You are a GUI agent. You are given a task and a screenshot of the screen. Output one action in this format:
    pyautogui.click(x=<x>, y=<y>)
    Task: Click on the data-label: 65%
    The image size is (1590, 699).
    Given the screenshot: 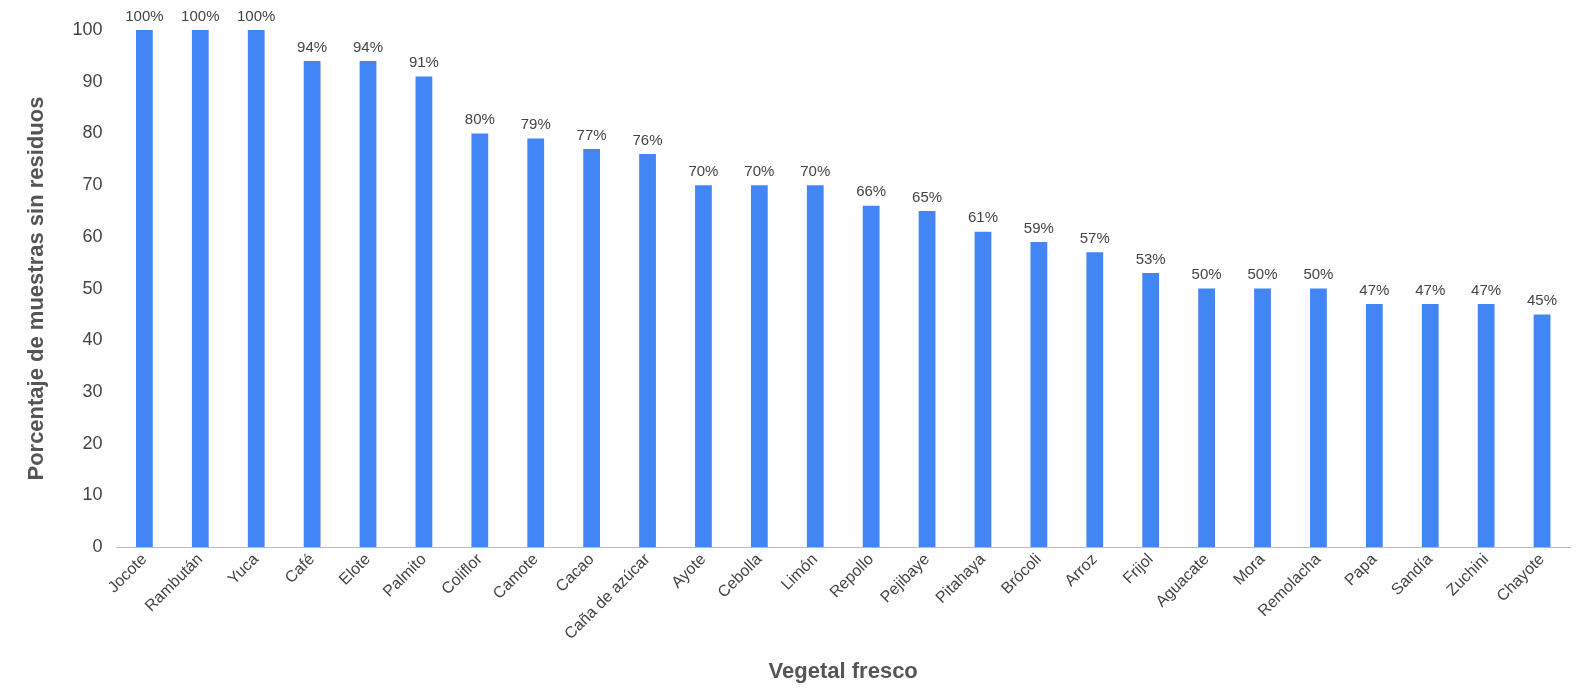 What is the action you would take?
    pyautogui.click(x=927, y=196)
    